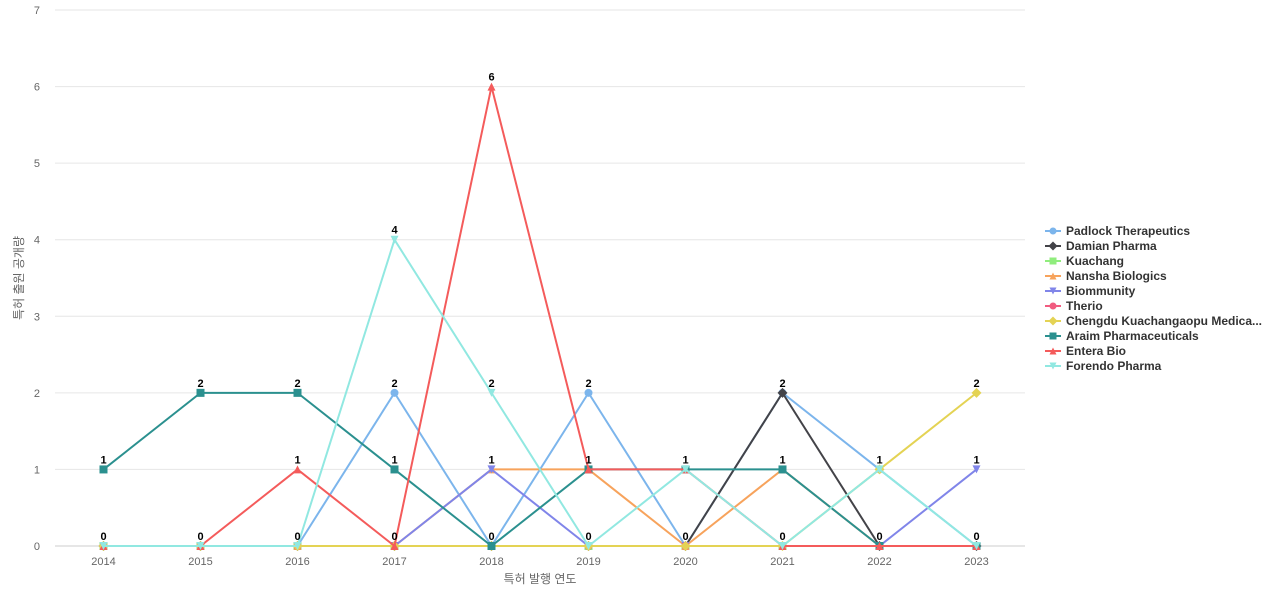 This screenshot has width=1280, height=600. What do you see at coordinates (491, 78) in the screenshot?
I see `data-label: 6` at bounding box center [491, 78].